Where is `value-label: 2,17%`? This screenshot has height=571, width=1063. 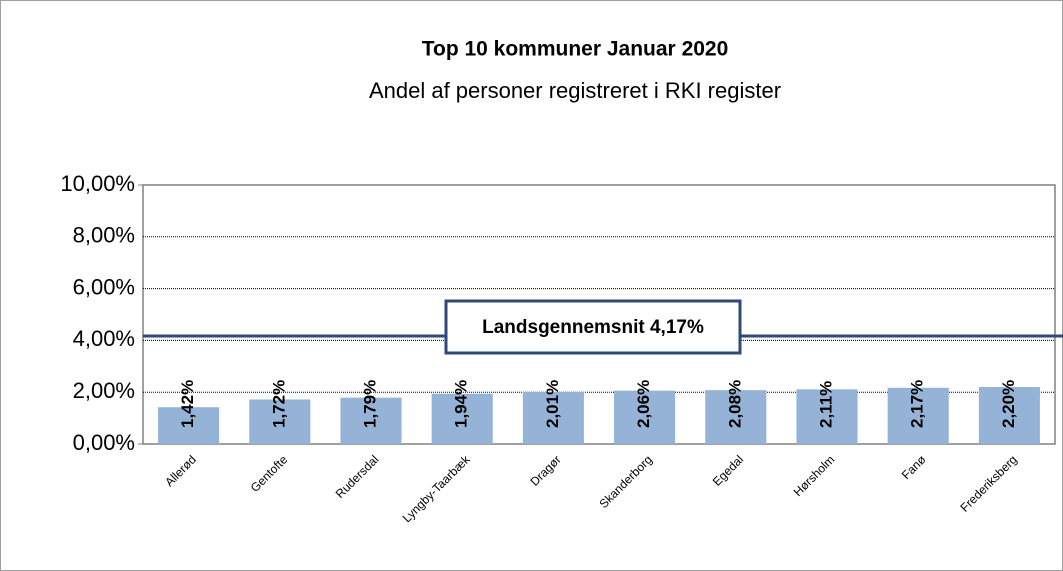 value-label: 2,17% is located at coordinates (917, 404).